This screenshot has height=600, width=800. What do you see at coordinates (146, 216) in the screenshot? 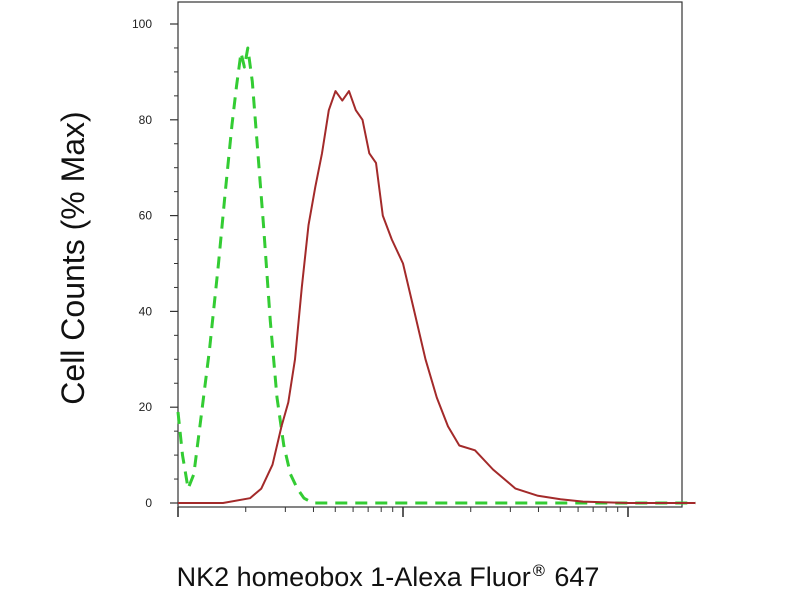
I see `y-tick-label: 60` at bounding box center [146, 216].